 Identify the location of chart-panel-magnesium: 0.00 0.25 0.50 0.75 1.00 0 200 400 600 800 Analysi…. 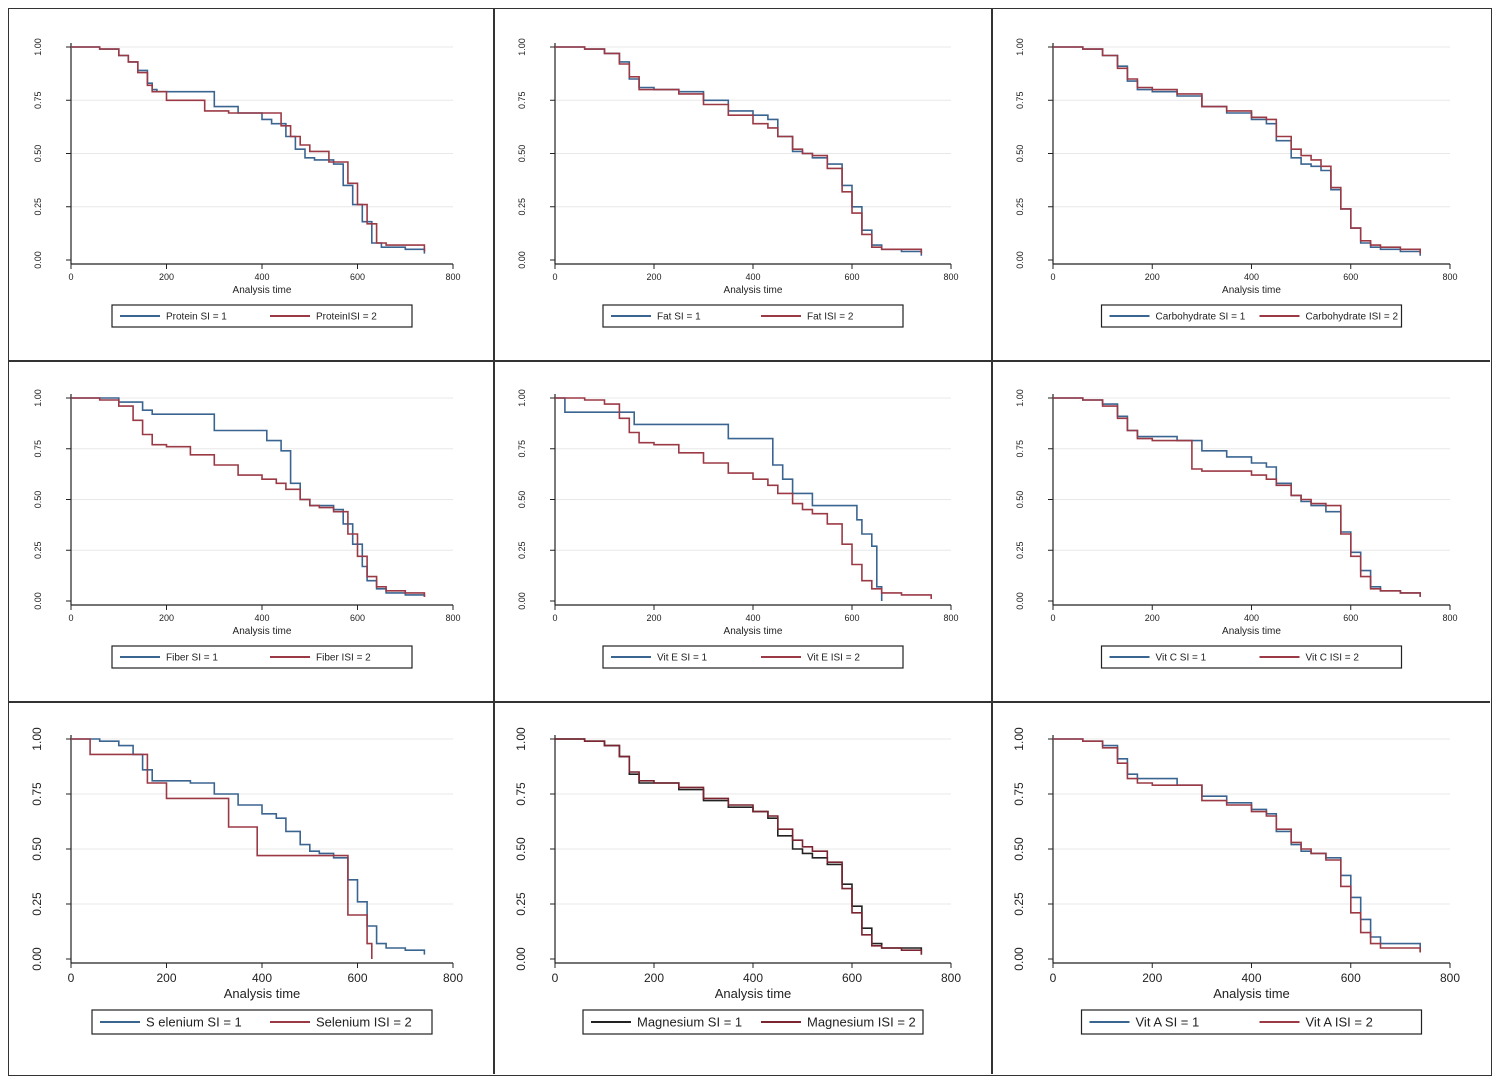
(742, 887).